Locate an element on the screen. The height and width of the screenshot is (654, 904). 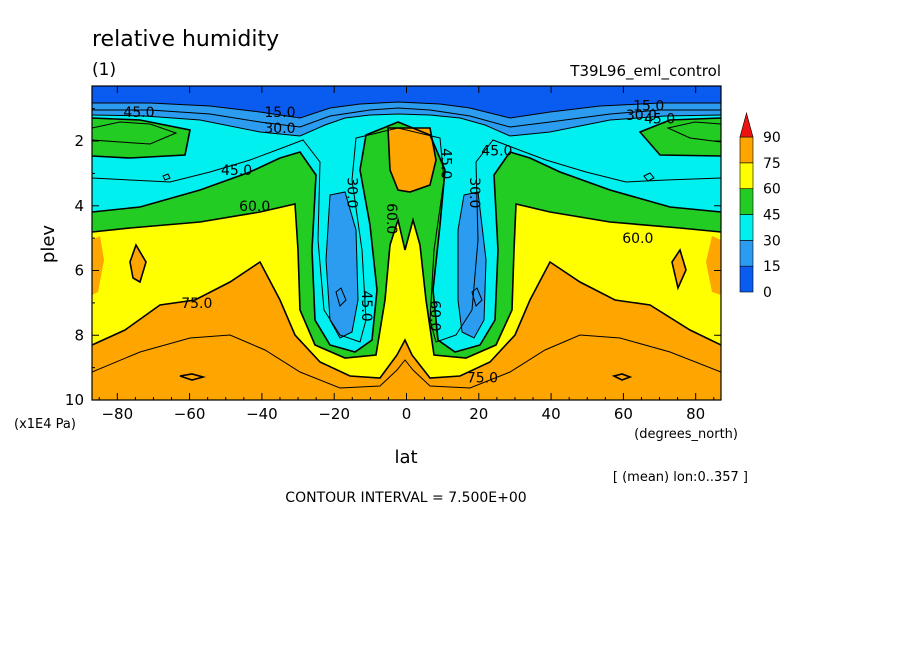
isoline-nh-pocket is located at coordinates (622, 377).